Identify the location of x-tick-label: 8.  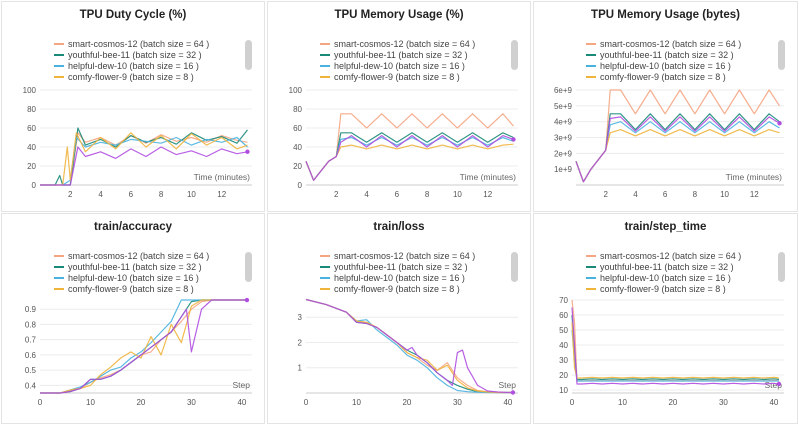
(427, 194).